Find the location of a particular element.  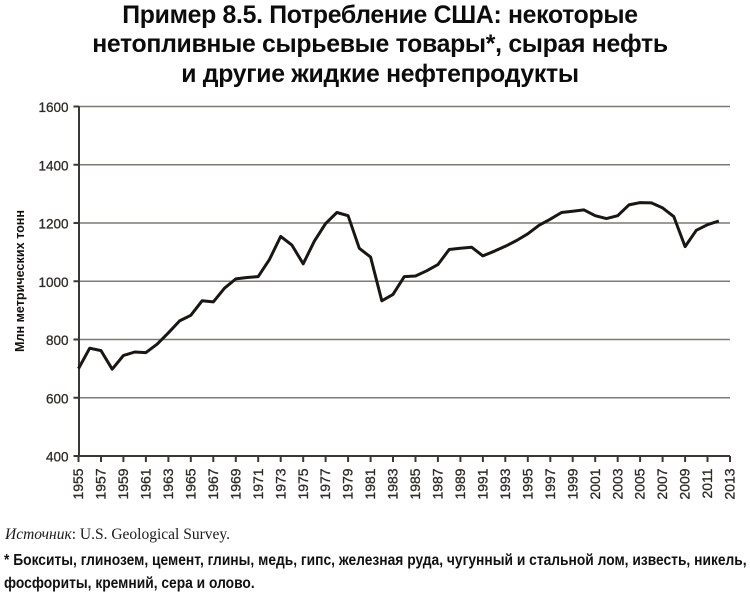

svg-text: 2009 is located at coordinates (685, 483).